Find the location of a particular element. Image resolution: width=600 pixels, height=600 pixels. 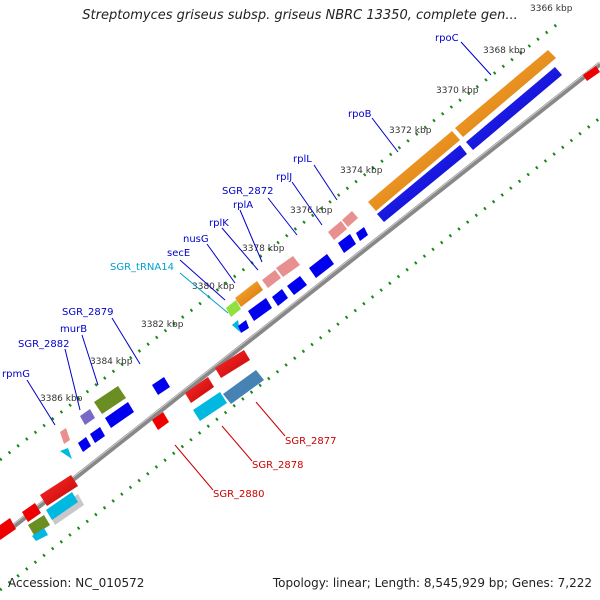

gene-label: SGR_2877 is located at coordinates (311, 441).